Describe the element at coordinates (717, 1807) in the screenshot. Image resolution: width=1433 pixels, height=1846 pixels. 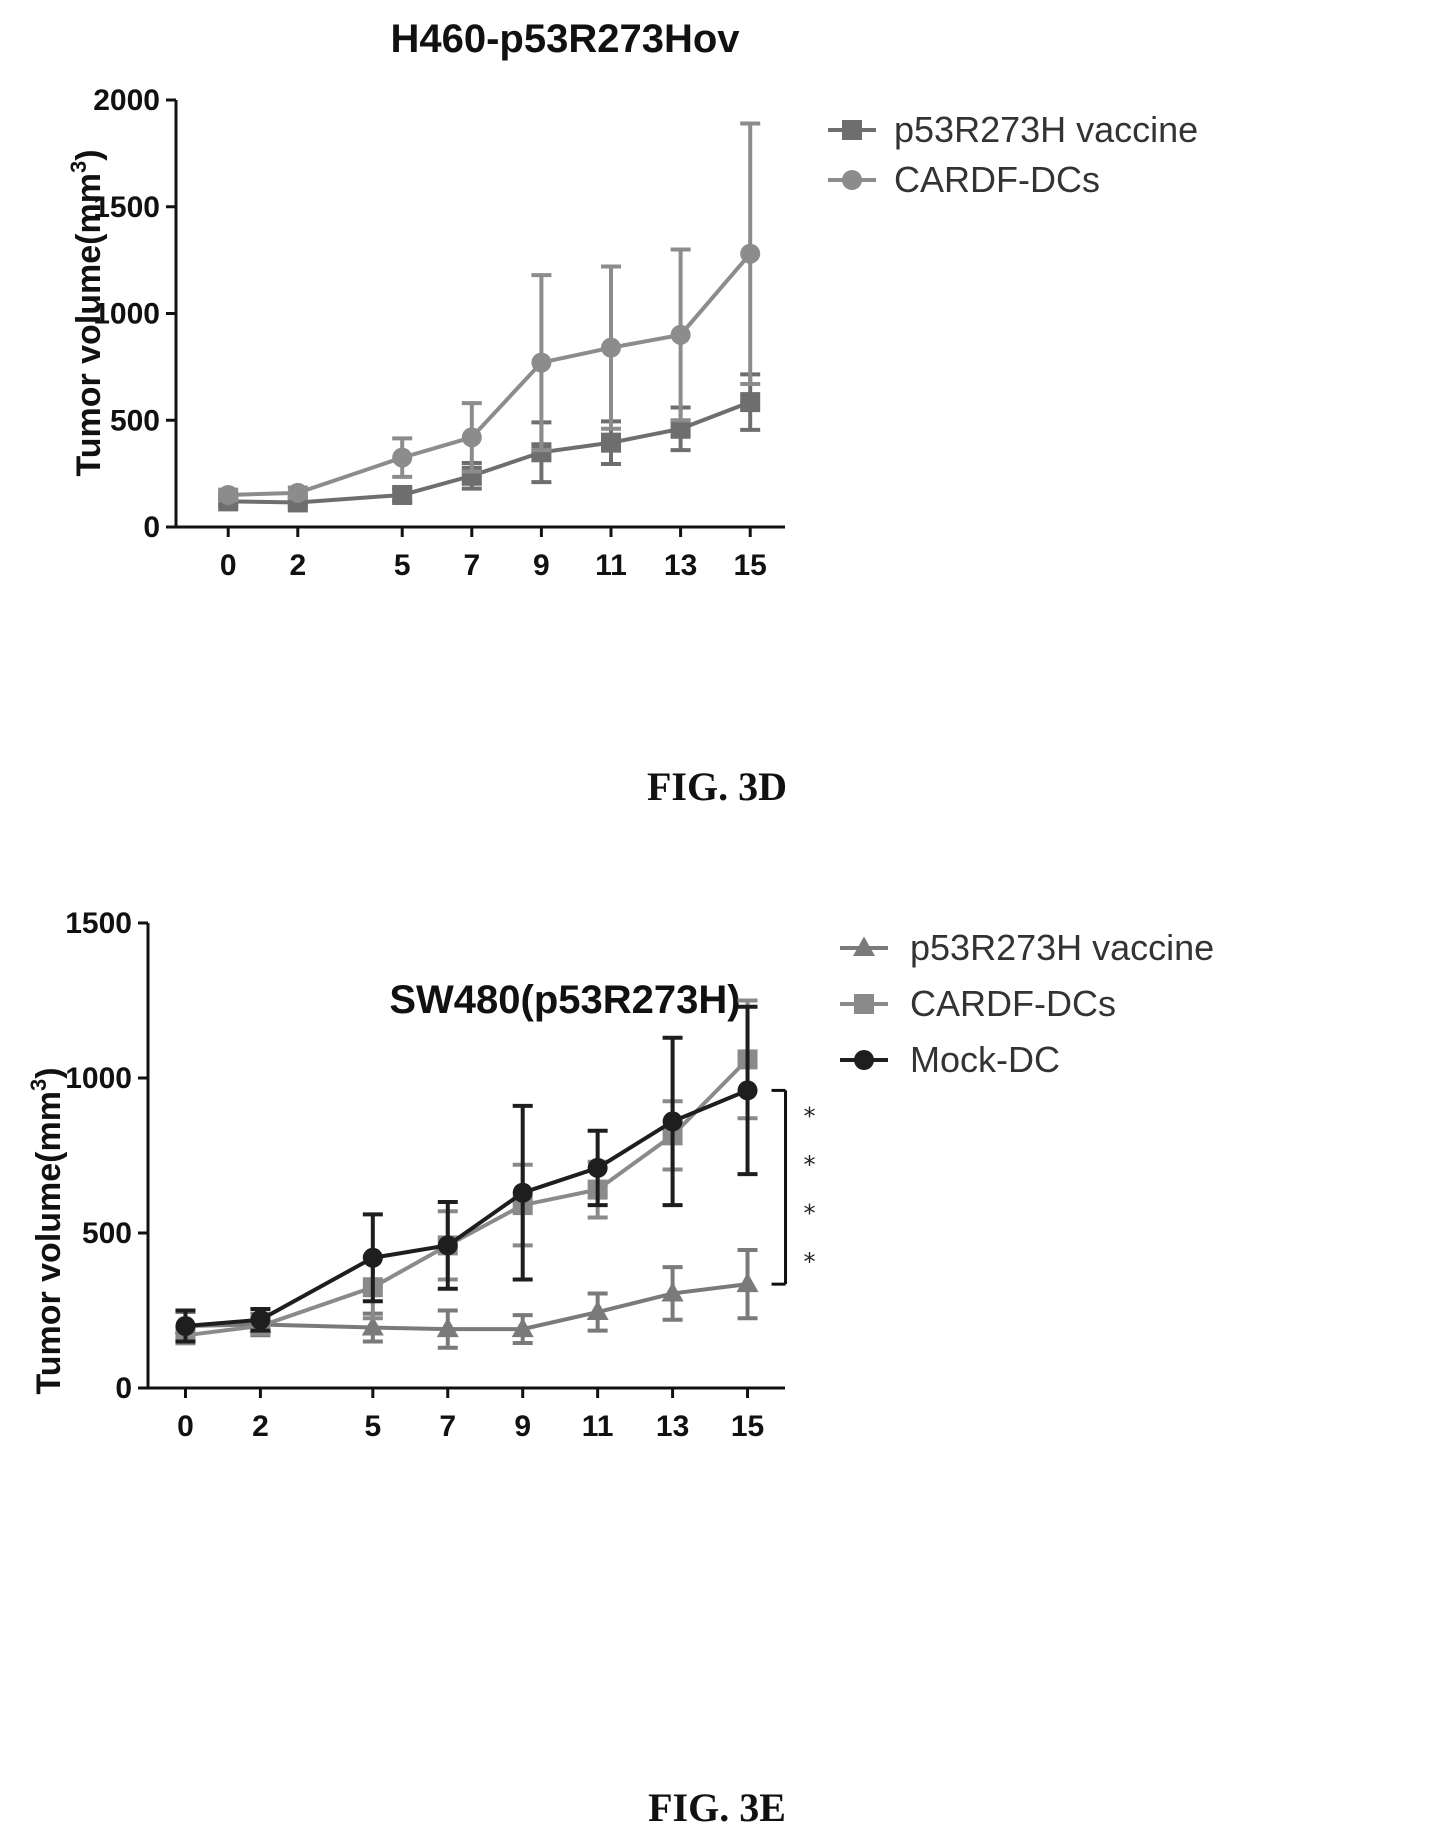
I see `figure-caption: FIG. 3E` at that location.